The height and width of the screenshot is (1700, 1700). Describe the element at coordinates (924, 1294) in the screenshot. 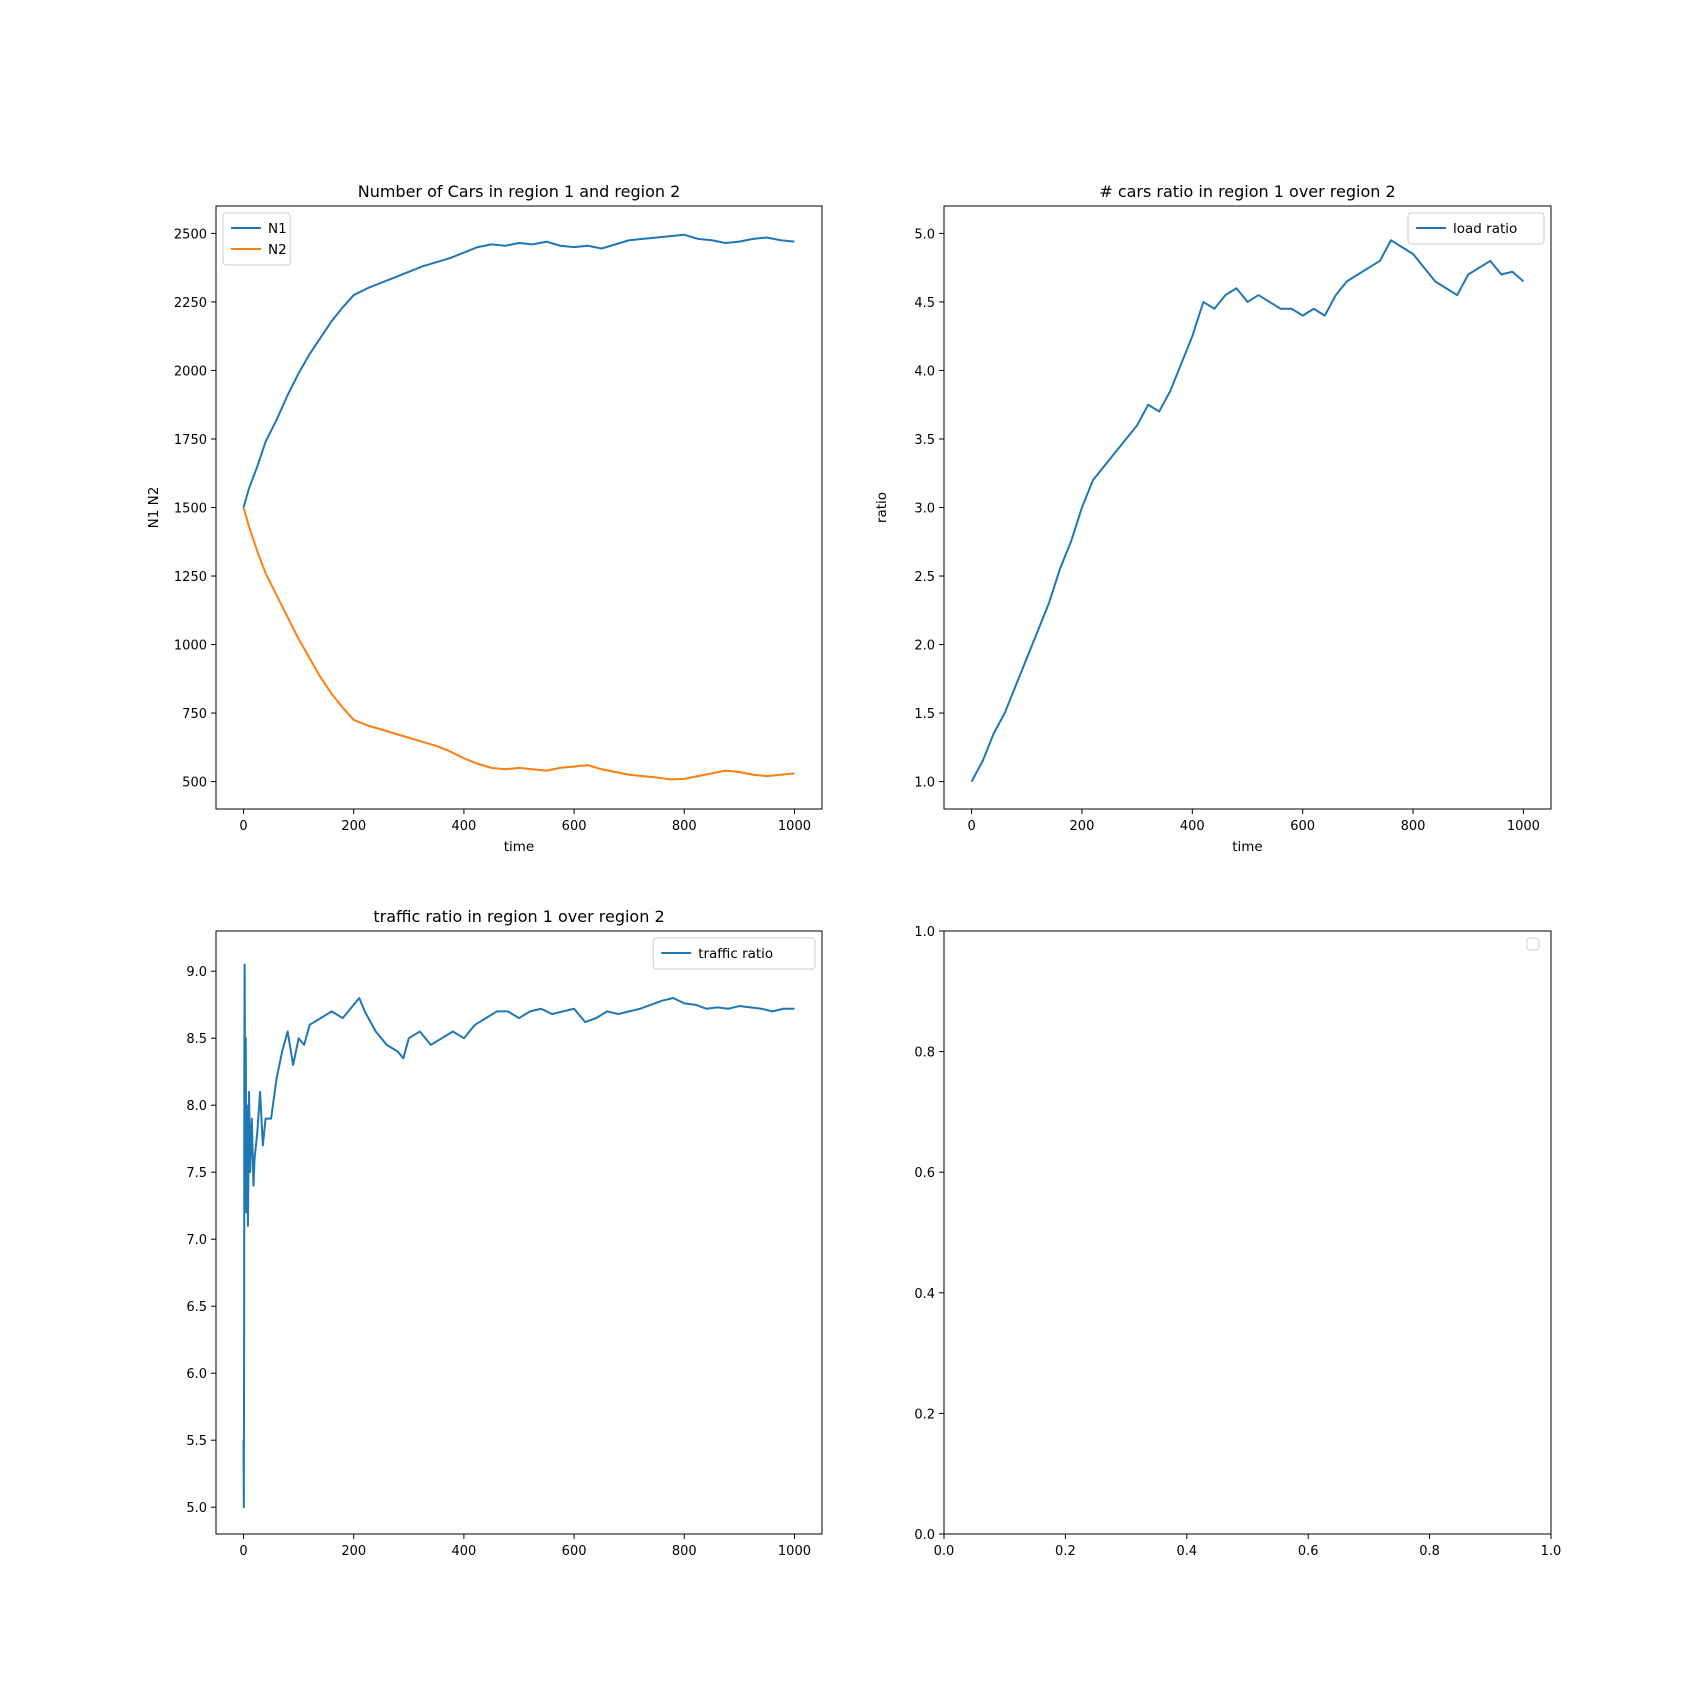

I see `y-tick-label: 0.4` at that location.